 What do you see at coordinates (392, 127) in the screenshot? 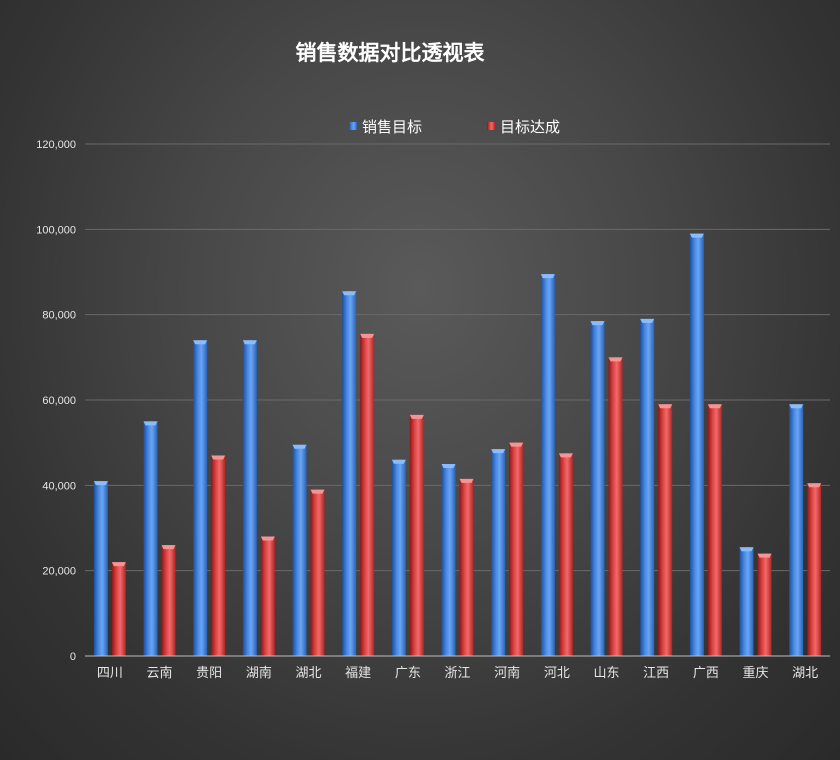
I see `legend-label-target: 销售目标` at bounding box center [392, 127].